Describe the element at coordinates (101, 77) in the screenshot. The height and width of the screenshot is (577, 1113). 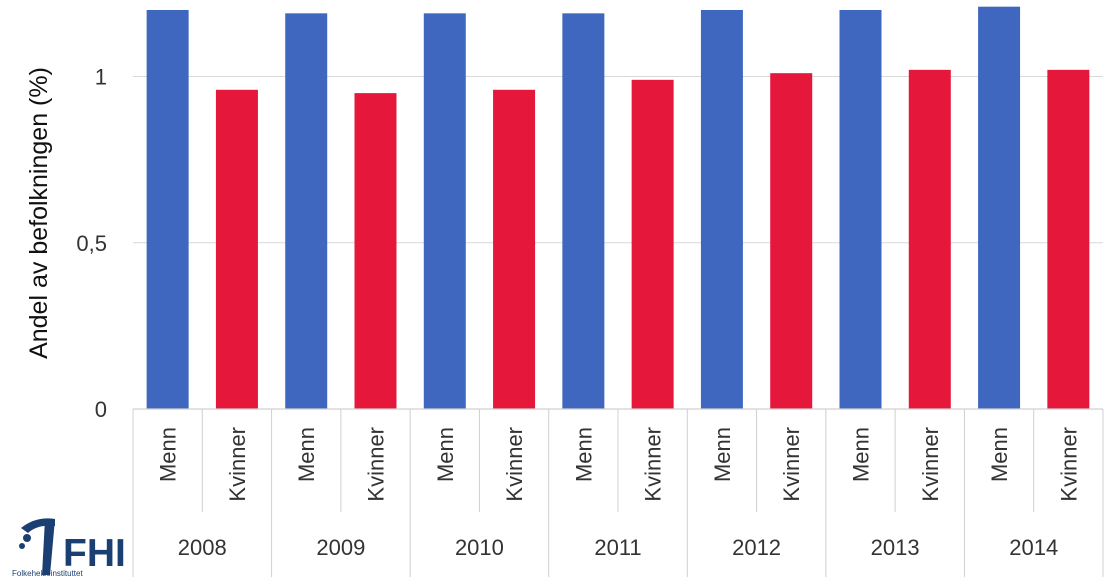
I see `y-tick-label: 1` at that location.